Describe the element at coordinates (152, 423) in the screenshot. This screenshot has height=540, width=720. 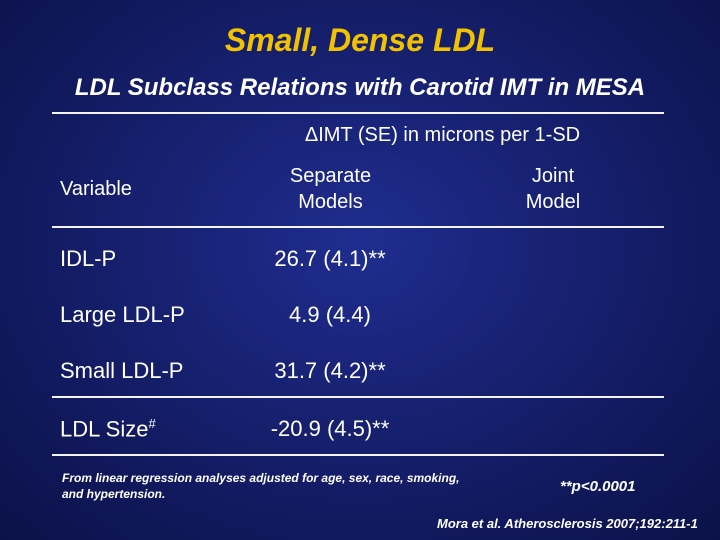
I see `table-row-label-sup: #` at that location.